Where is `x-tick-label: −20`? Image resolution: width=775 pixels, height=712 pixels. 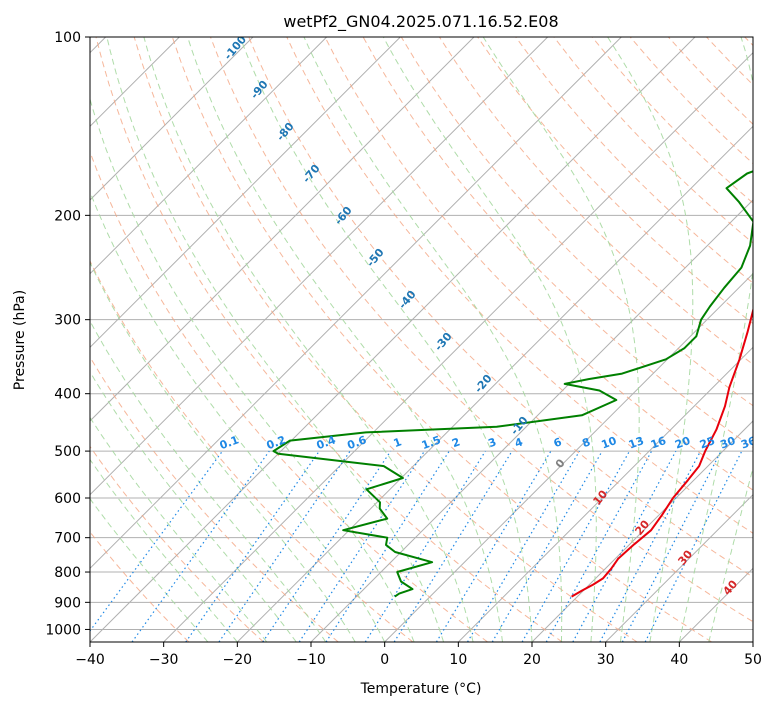
x-tick-label: −20 is located at coordinates (238, 660).